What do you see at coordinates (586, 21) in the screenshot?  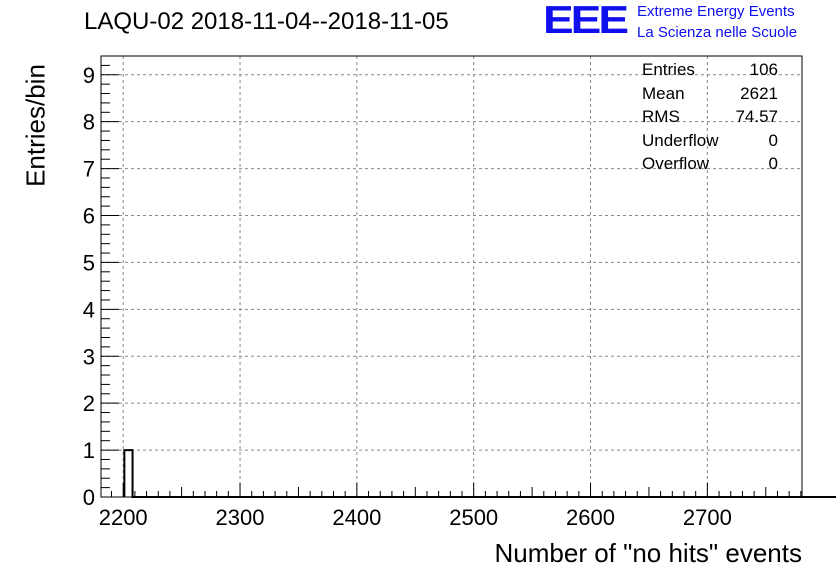 I see `eee-logo: EEE` at bounding box center [586, 21].